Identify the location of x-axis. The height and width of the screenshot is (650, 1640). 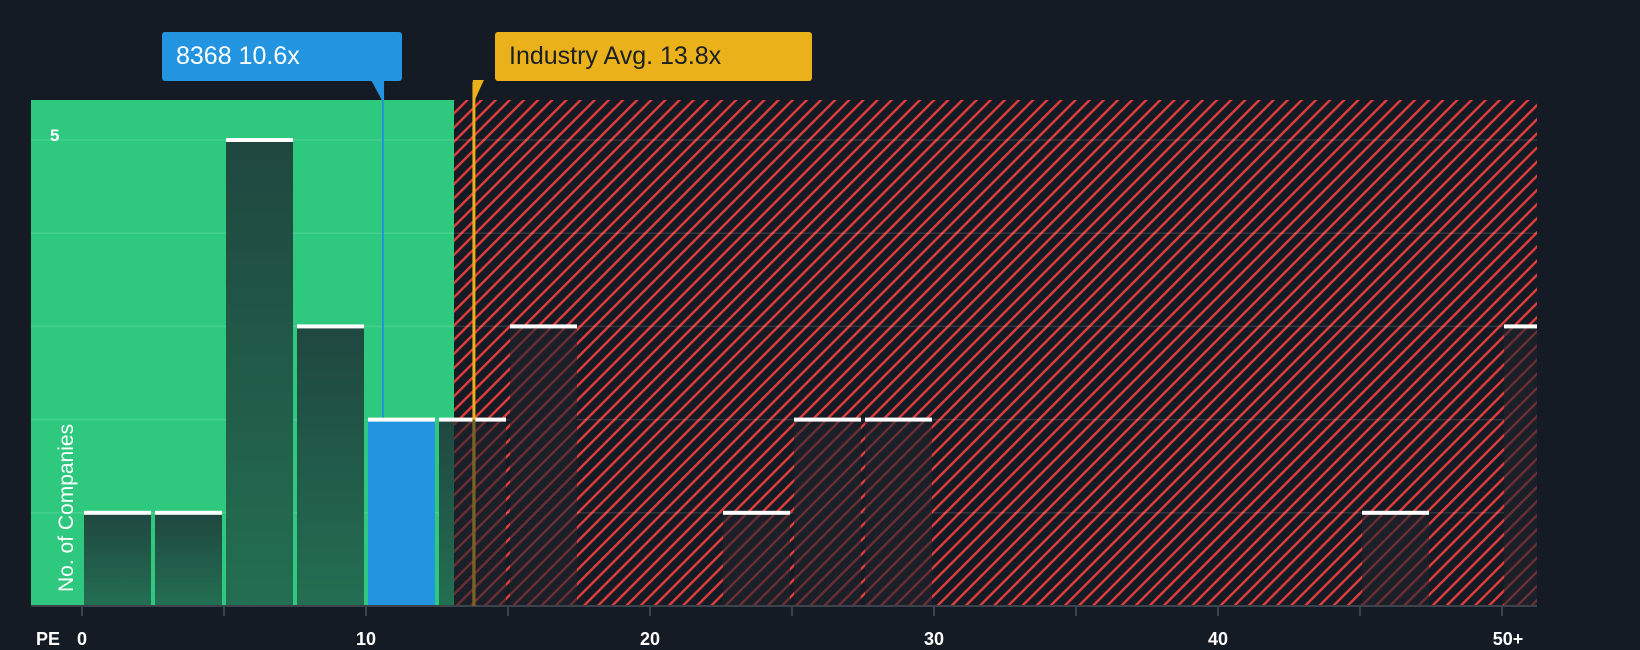
(784, 610).